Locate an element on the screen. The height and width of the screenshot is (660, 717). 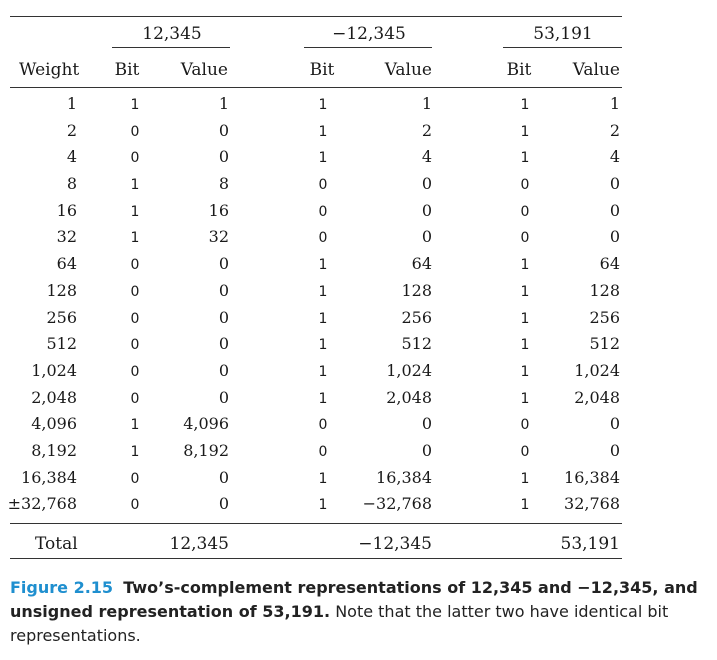
weight-cell: 32 is located at coordinates (66, 236).